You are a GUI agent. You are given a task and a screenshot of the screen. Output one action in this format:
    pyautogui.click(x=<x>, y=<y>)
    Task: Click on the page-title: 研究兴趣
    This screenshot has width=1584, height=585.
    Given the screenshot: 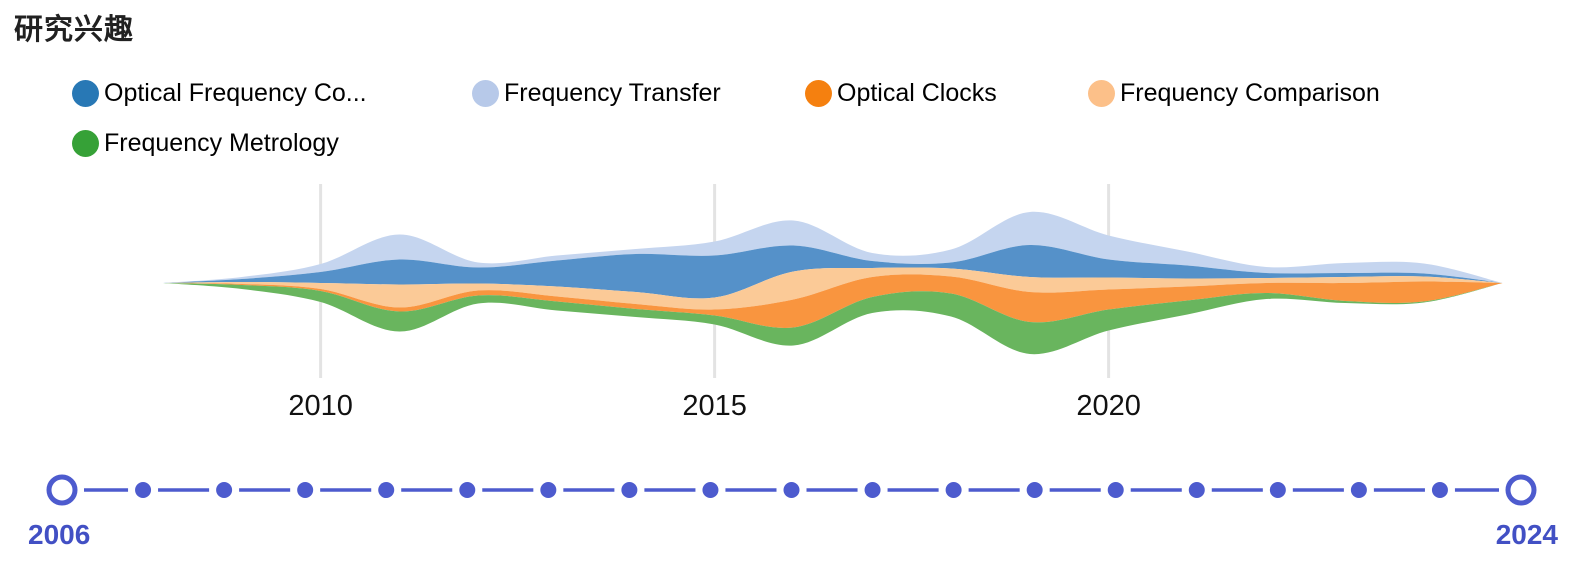 What is the action you would take?
    pyautogui.click(x=74, y=30)
    